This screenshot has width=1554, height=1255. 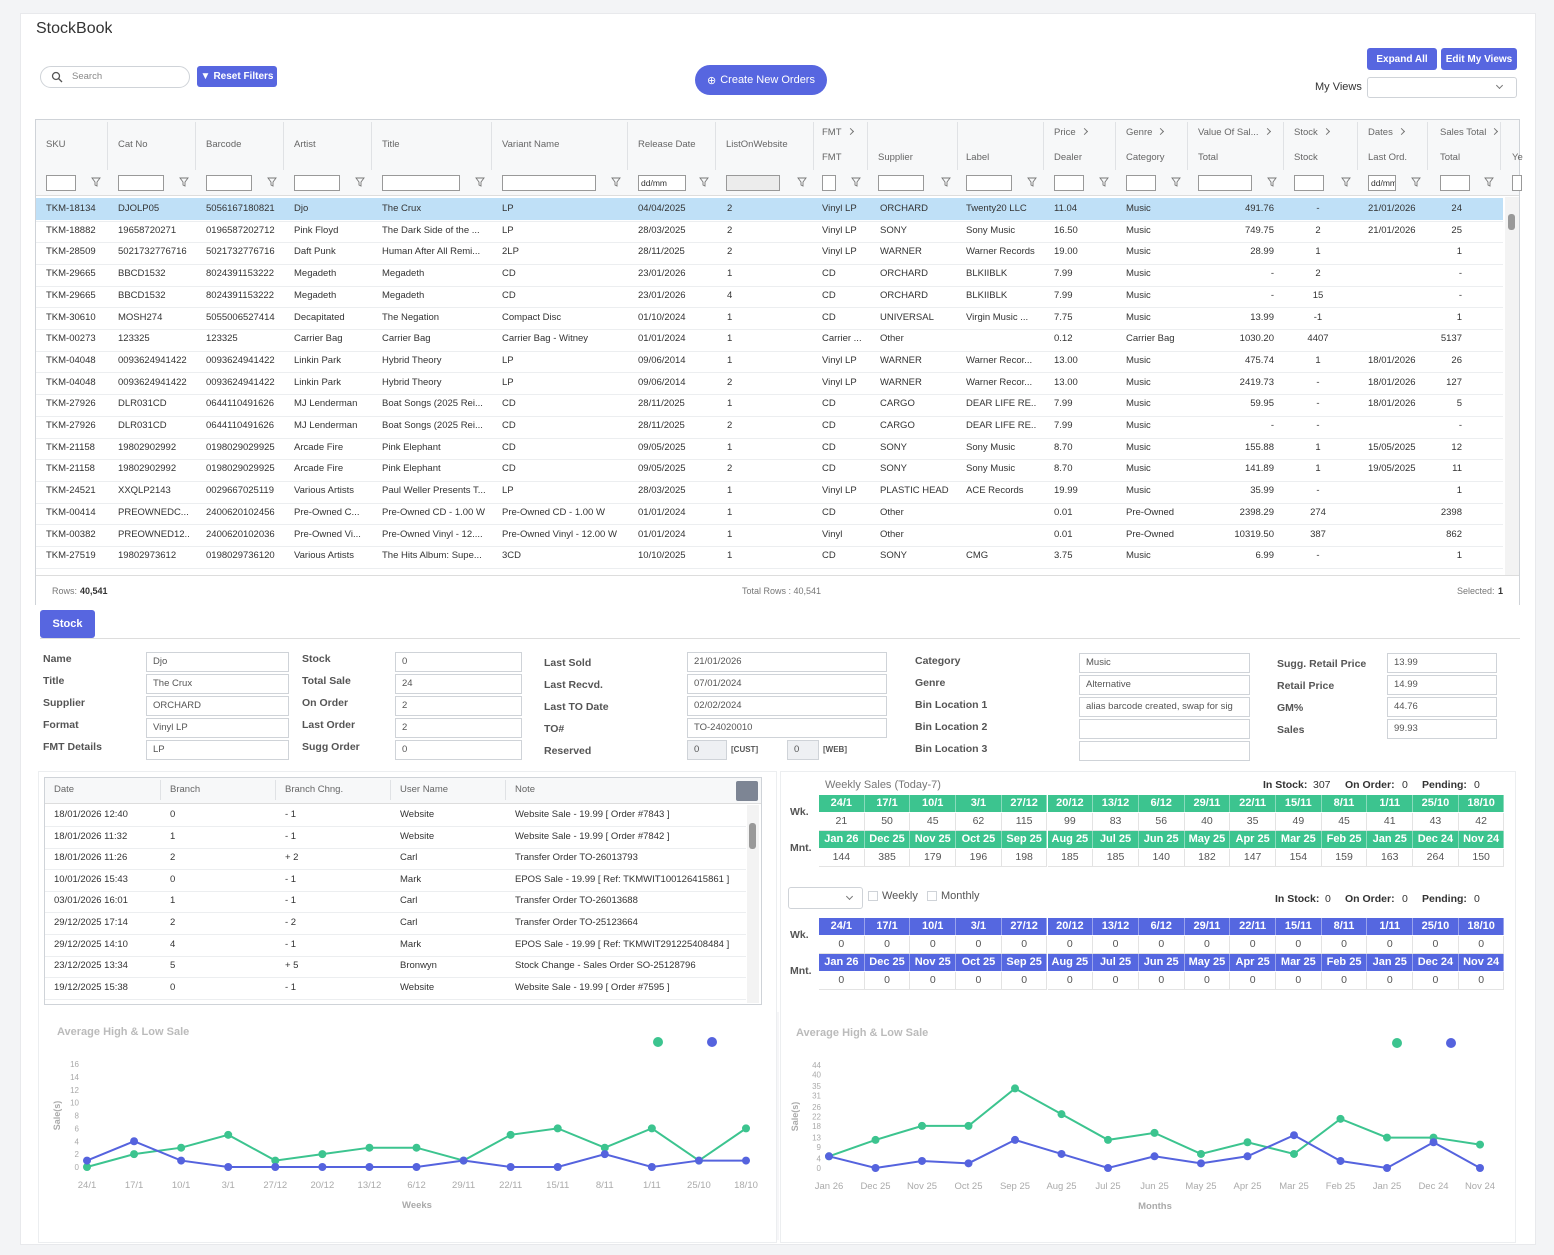 I want to click on field-input: Music, so click(x=1164, y=663).